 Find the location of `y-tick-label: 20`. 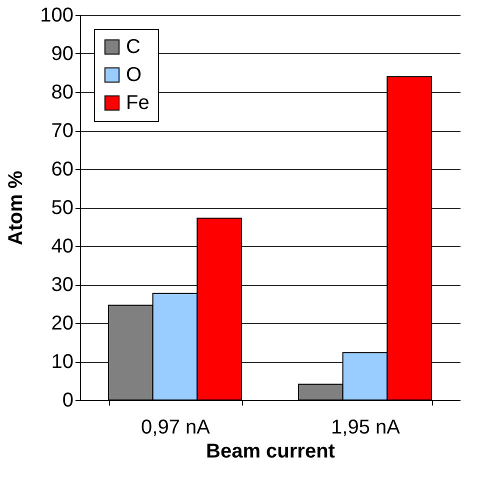

y-tick-label: 20 is located at coordinates (62, 323).